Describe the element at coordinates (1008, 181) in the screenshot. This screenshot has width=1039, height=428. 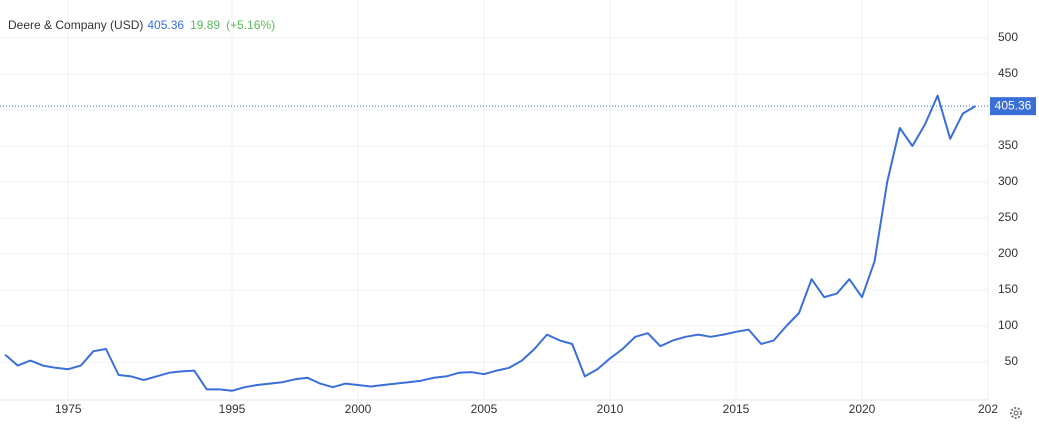
I see `y-tick-label: 300` at that location.